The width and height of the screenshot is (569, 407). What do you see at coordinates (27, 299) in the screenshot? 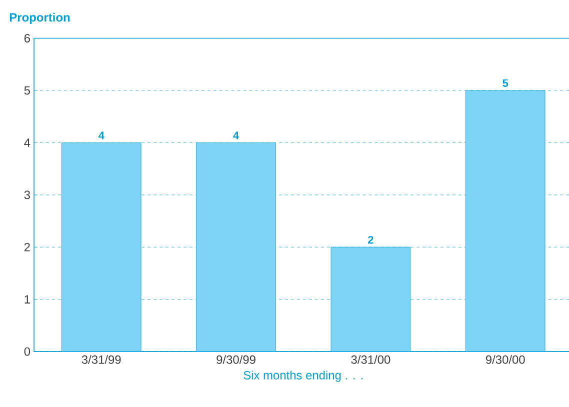
I see `y-tick-label: 1` at bounding box center [27, 299].